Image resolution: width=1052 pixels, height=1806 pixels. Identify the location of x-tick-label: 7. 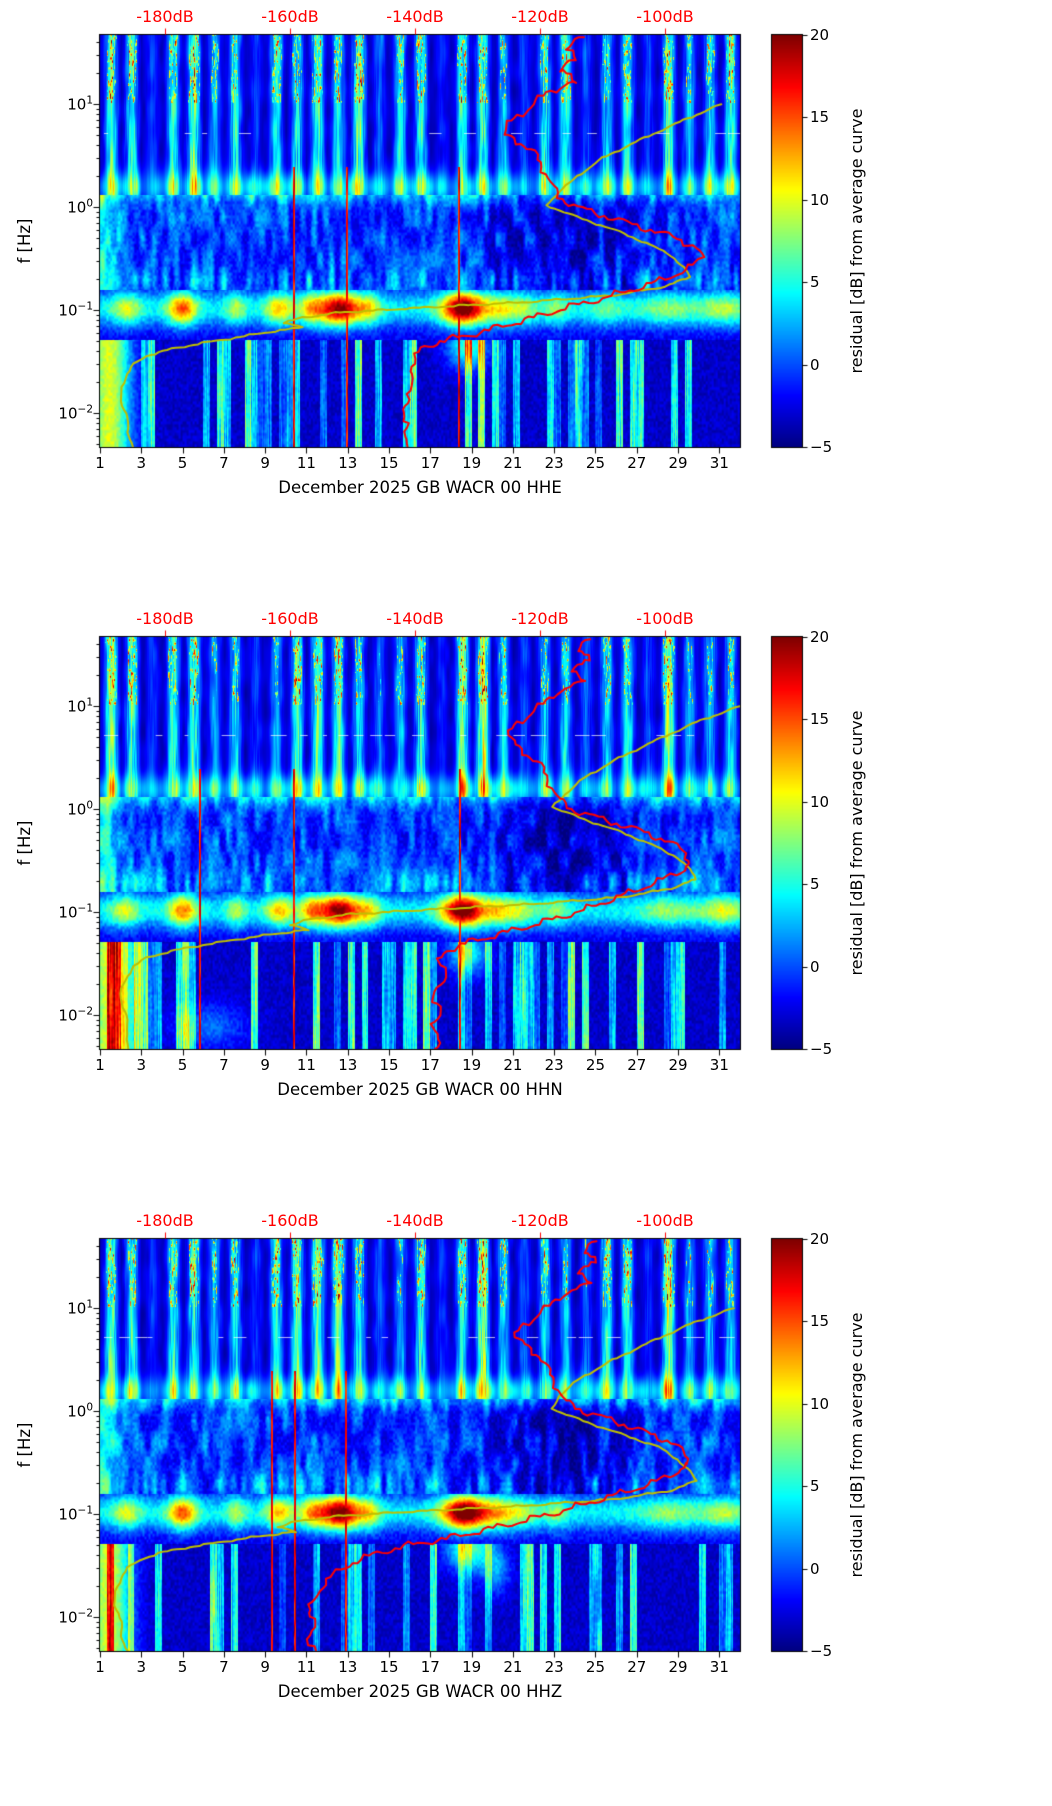
(224, 1667).